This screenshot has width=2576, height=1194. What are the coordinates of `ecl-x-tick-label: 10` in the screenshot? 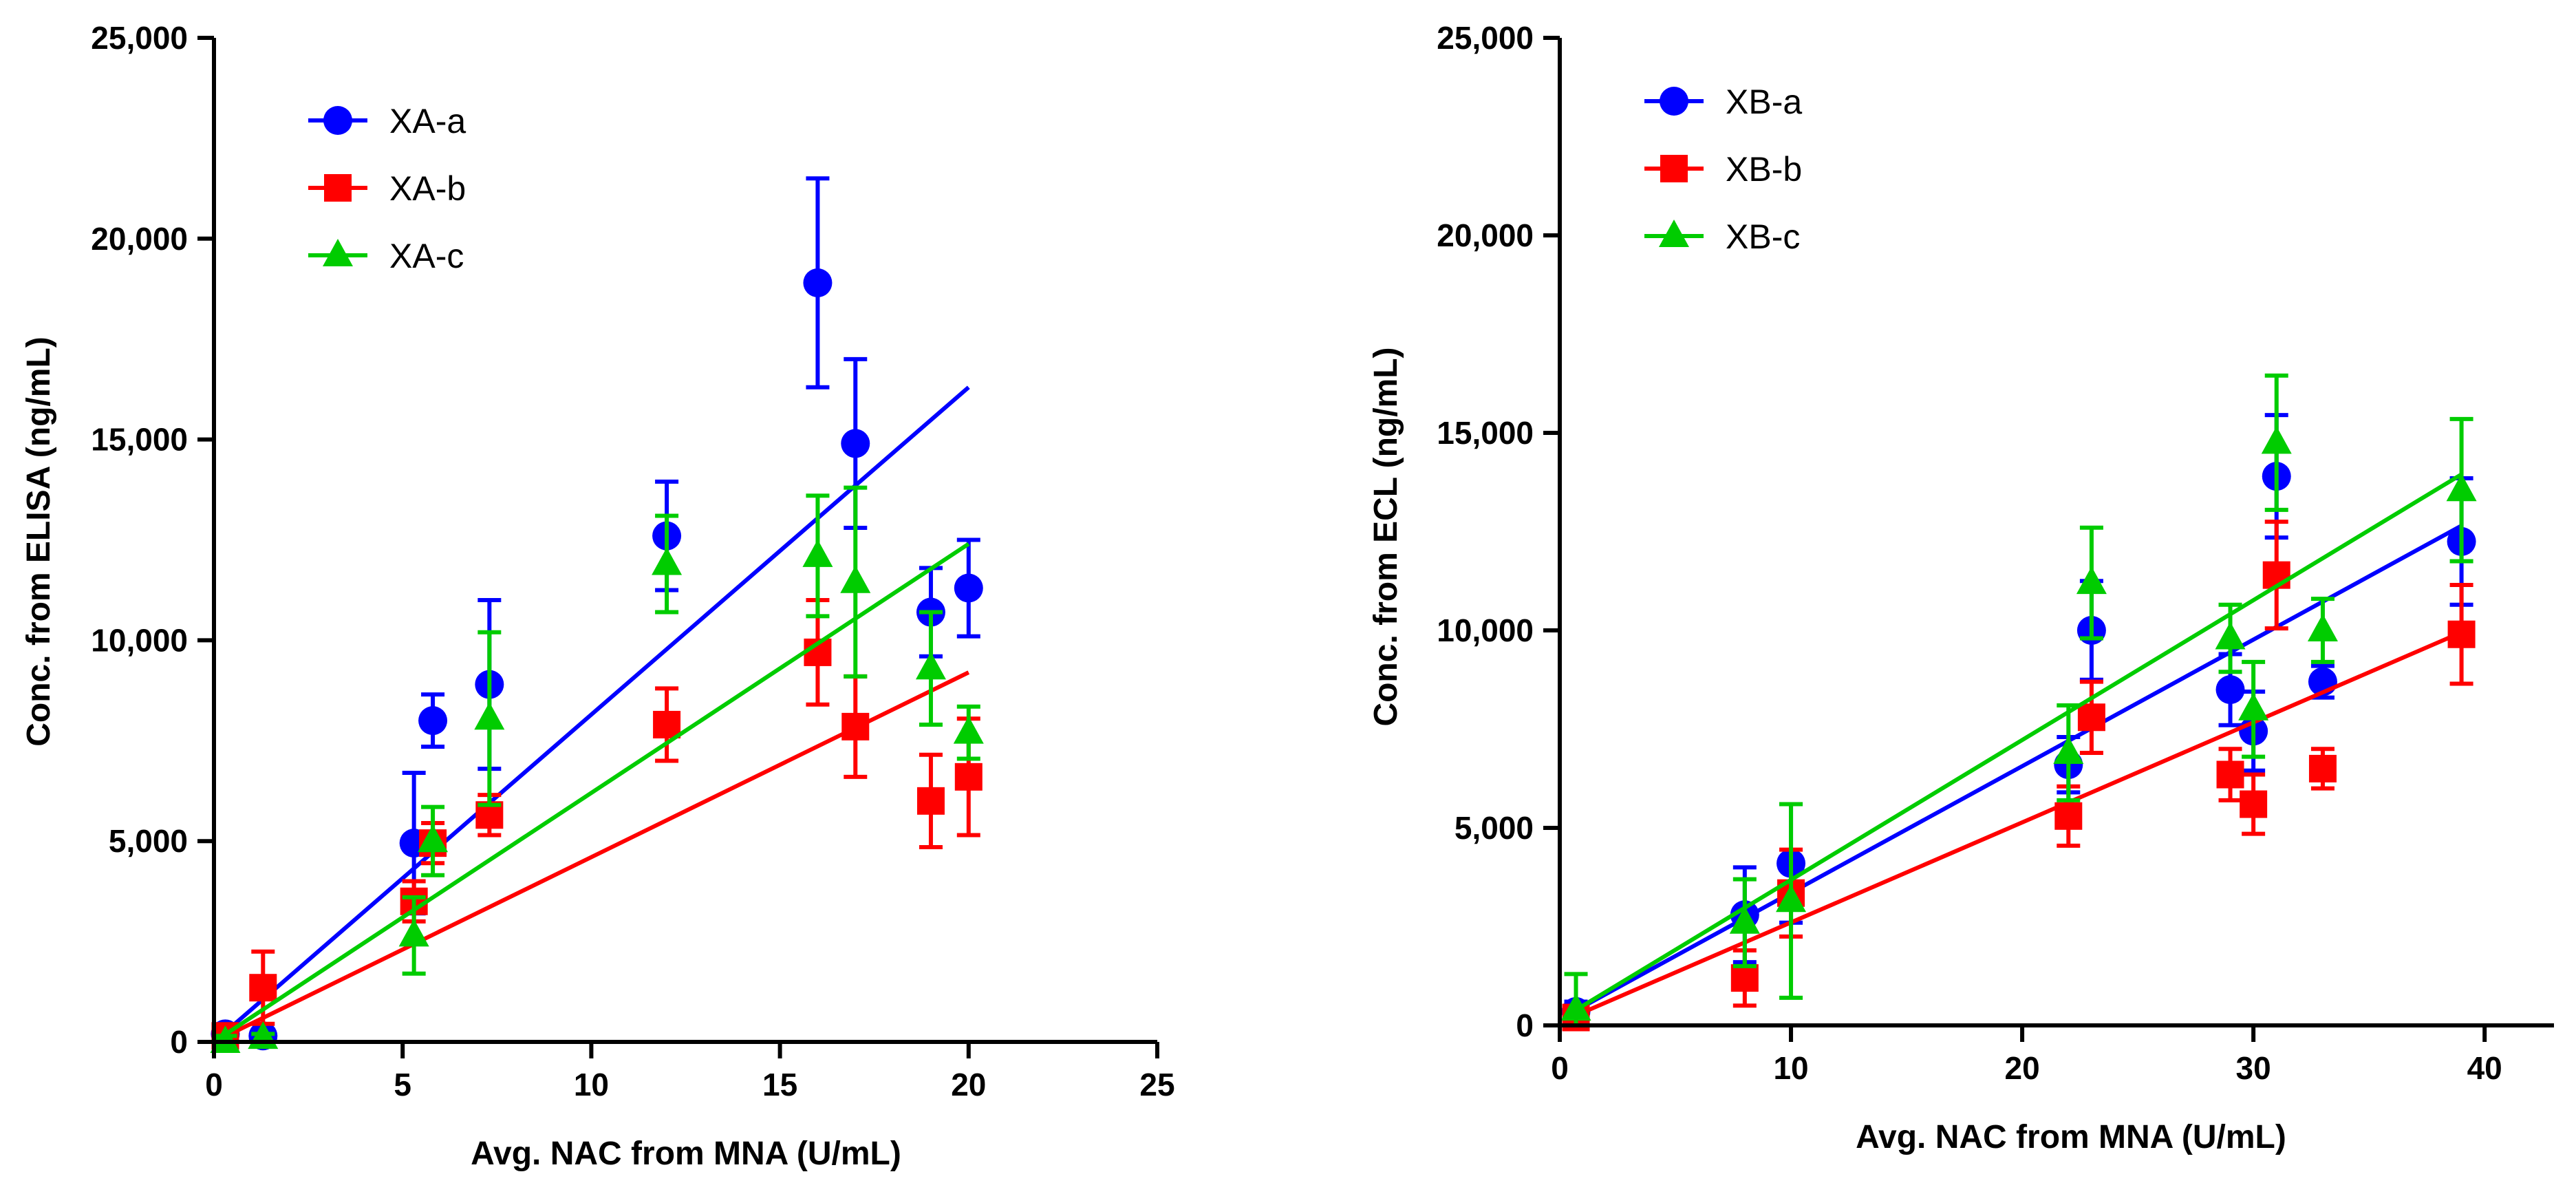 It's located at (1791, 1068).